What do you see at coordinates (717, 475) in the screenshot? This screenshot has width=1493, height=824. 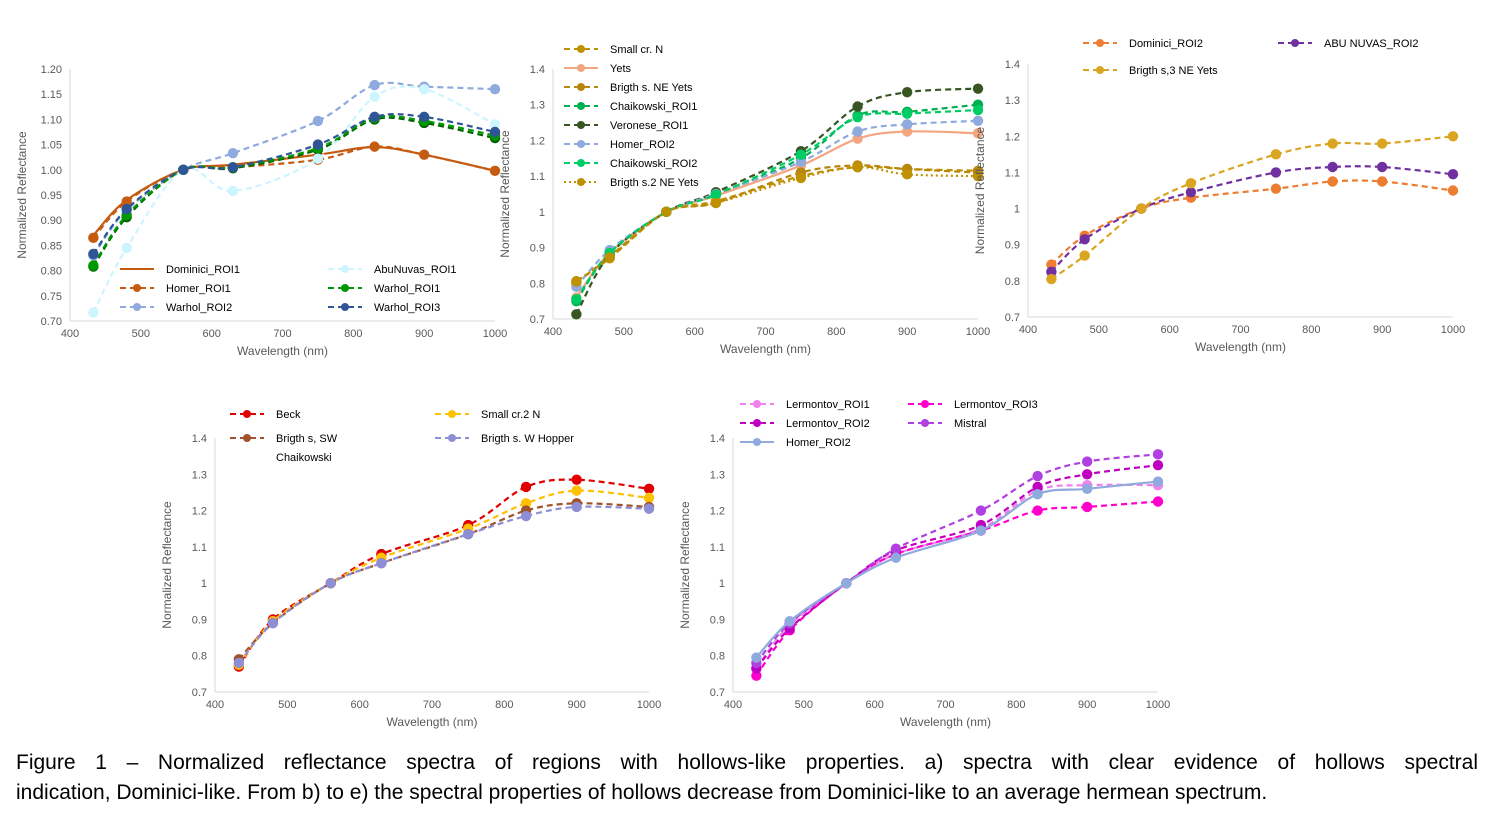 I see `y-tick-label: 1.3` at bounding box center [717, 475].